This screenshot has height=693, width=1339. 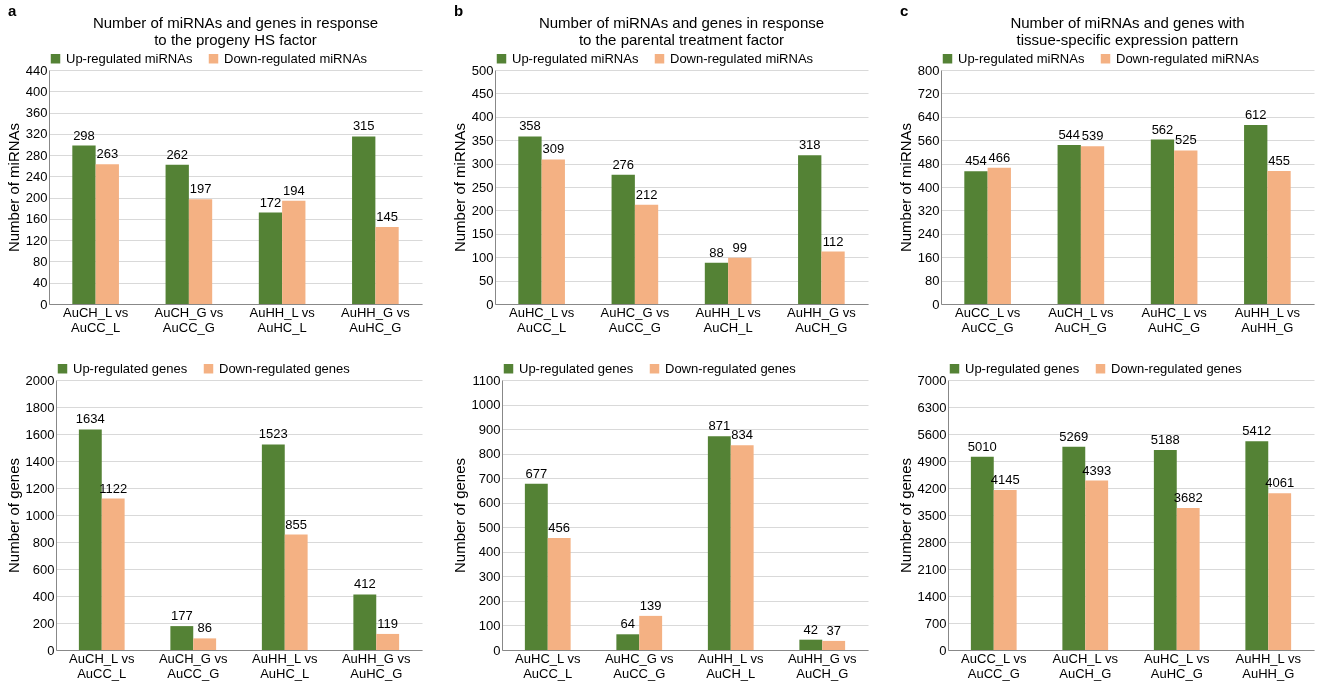 I want to click on data-label: 5188, so click(x=1165, y=439).